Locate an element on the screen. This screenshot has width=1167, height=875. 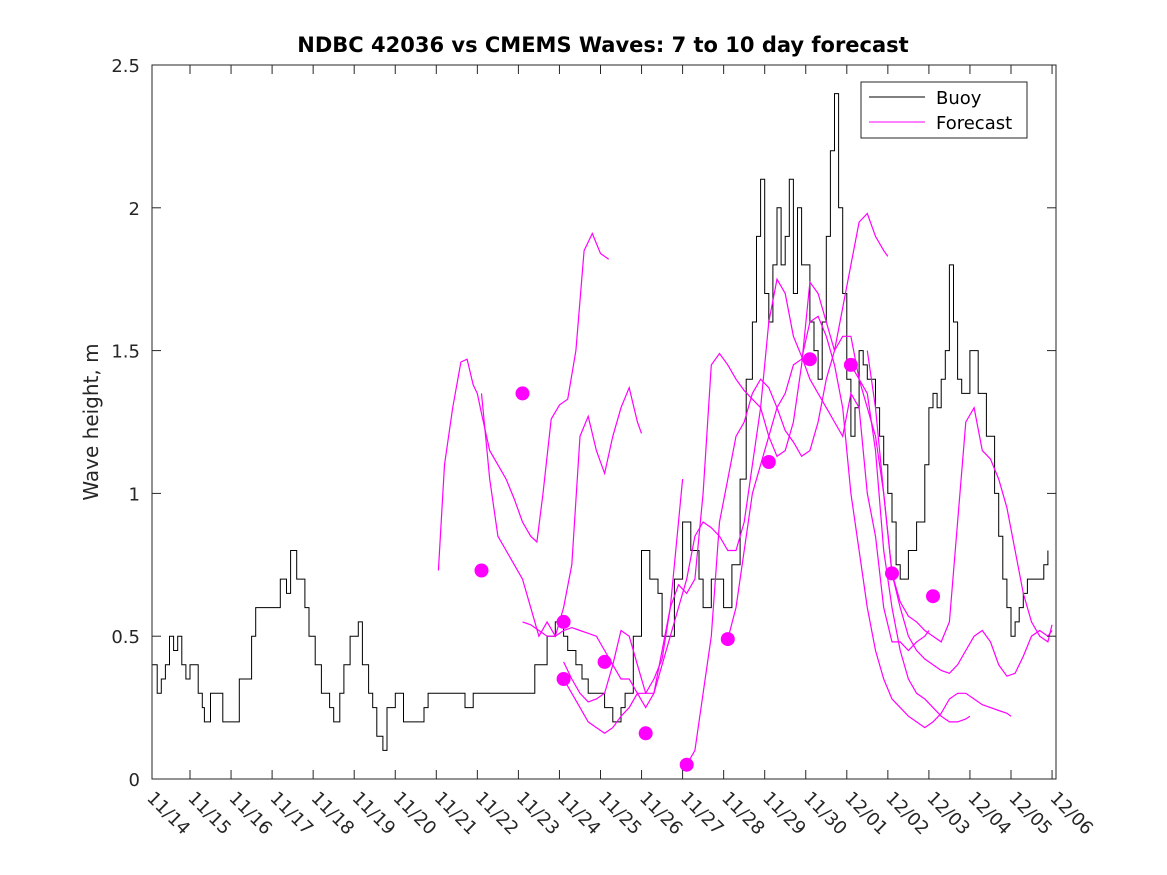
y-tick-label: 0 is located at coordinates (134, 780).